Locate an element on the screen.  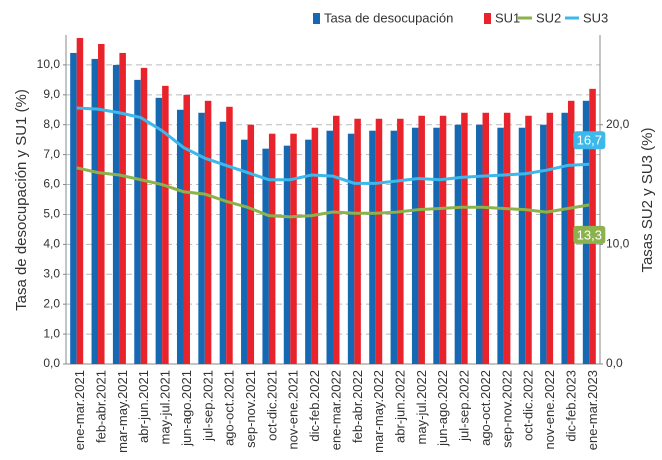
y-tick-label: 1,0 is located at coordinates (51, 333).